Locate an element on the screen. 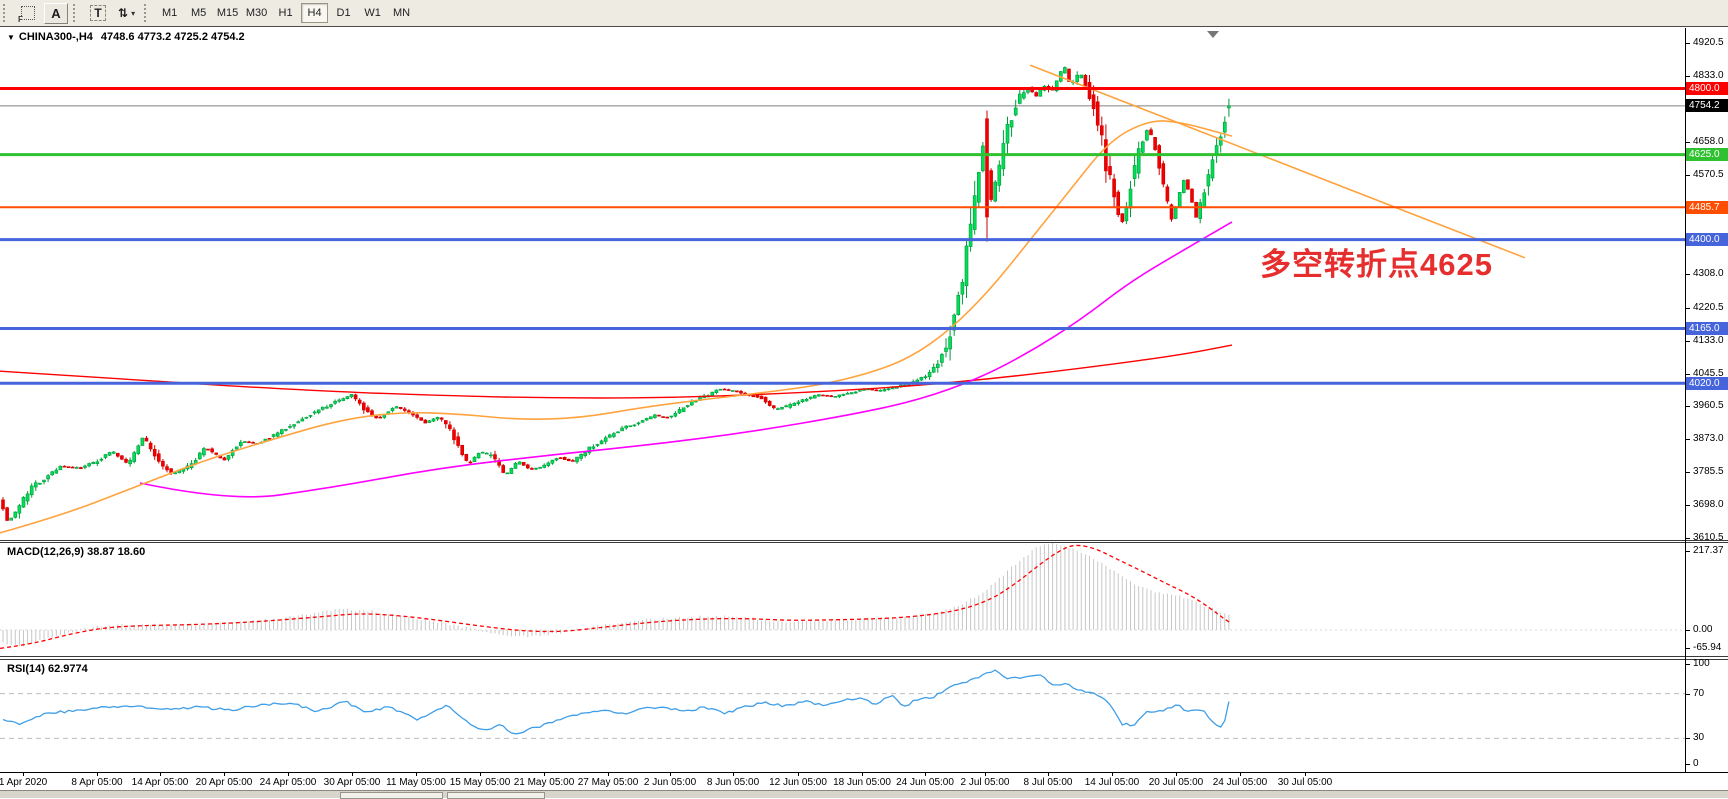 Image resolution: width=1728 pixels, height=799 pixels. symbol-timeframe-label: CHINA300-,H4 is located at coordinates (55, 37).